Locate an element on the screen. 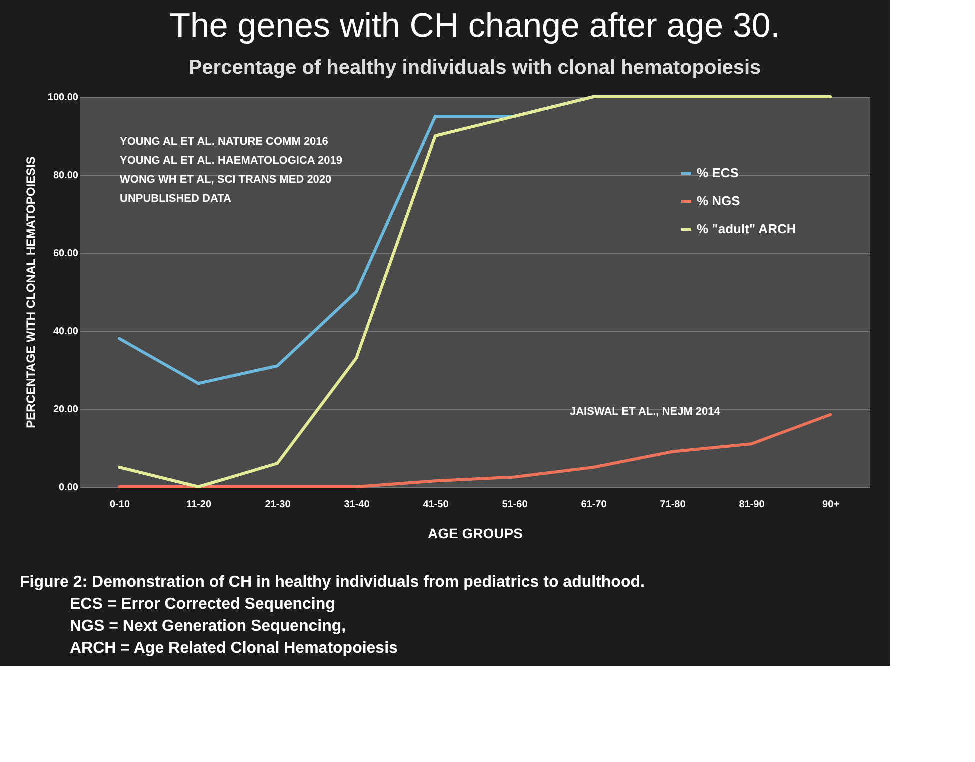  caption: Figure 2: Demonstration of CH in healthy individuals from pediatrics to adulthood. is located at coordinates (332, 582).